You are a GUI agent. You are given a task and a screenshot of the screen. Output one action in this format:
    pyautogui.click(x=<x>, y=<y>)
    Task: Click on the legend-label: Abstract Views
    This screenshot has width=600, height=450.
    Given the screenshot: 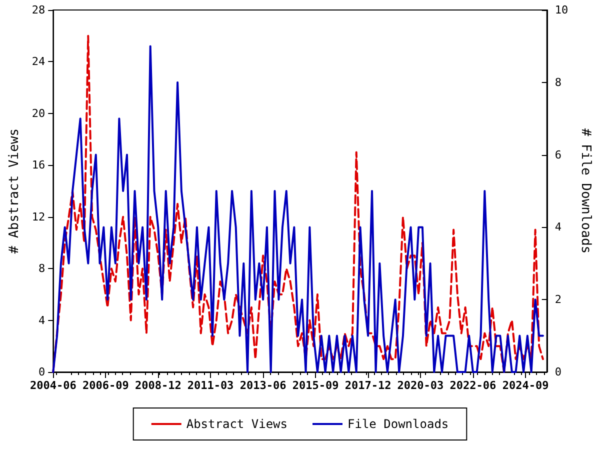 What is the action you would take?
    pyautogui.click(x=237, y=424)
    